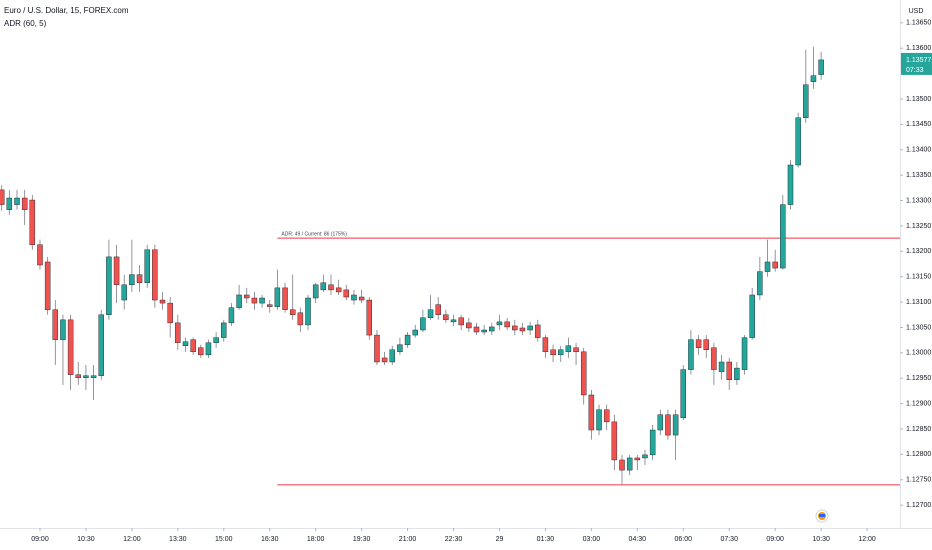 This screenshot has height=550, width=932. What do you see at coordinates (918, 353) in the screenshot?
I see `y-tick-label: 1.13000` at bounding box center [918, 353].